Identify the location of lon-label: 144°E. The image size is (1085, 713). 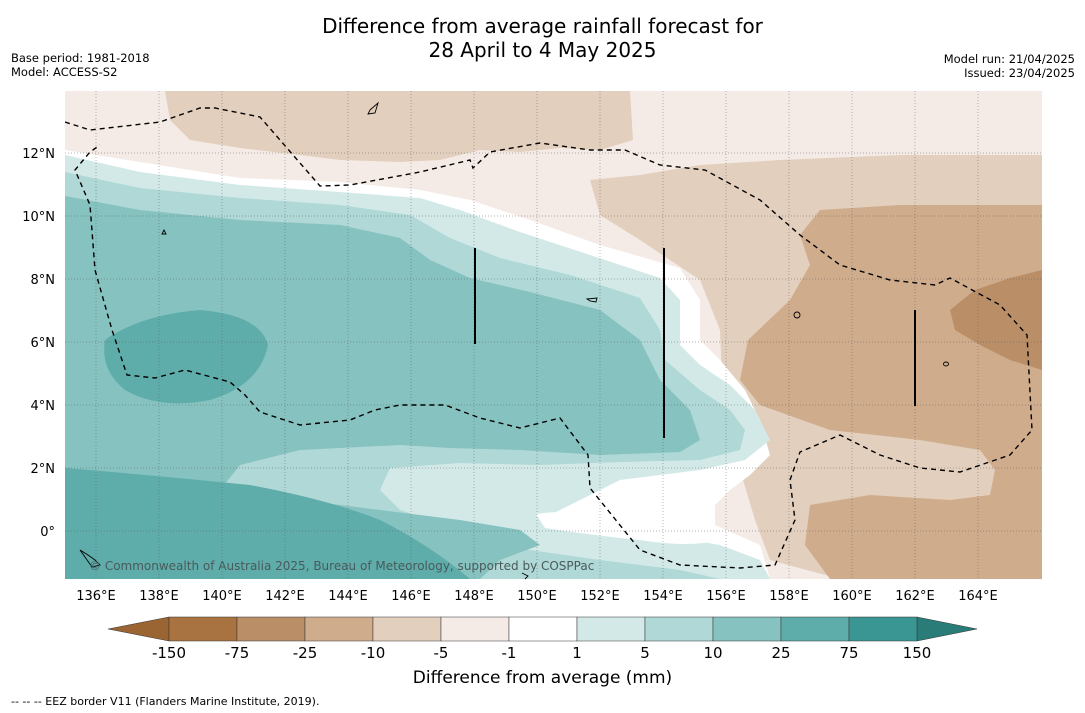
(348, 596).